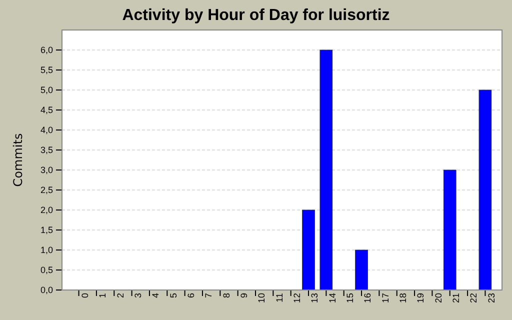 This screenshot has height=320, width=512. Describe the element at coordinates (46, 269) in the screenshot. I see `y-tick-label: 0,5` at that location.